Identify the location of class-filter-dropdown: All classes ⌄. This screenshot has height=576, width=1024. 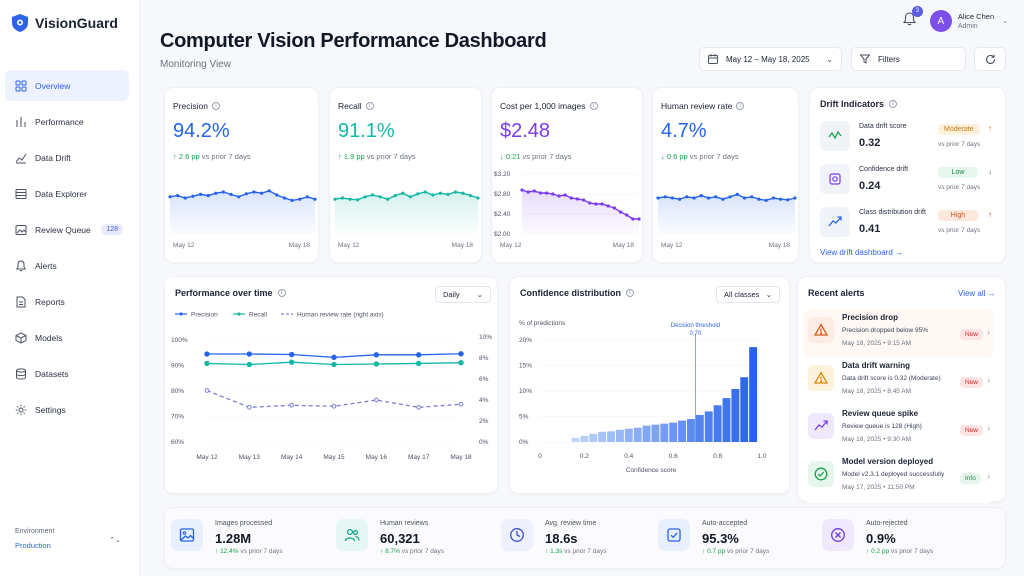
(748, 294).